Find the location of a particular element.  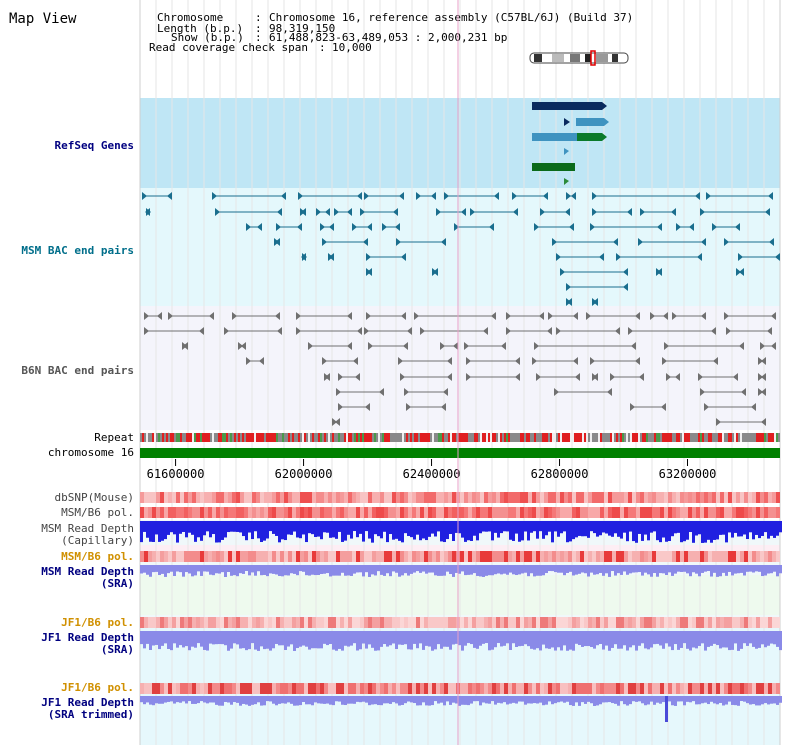

track-label-jf1-depth-trim-1: JF1 Read Depth is located at coordinates (87, 702).